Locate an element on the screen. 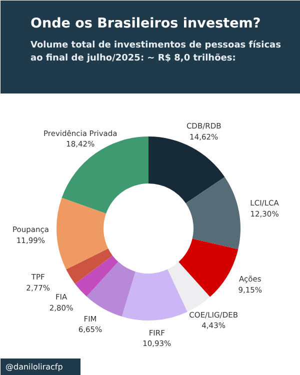 The height and width of the screenshot is (375, 300). chart-title: Onde os Brasileiros investem? is located at coordinates (145, 24).